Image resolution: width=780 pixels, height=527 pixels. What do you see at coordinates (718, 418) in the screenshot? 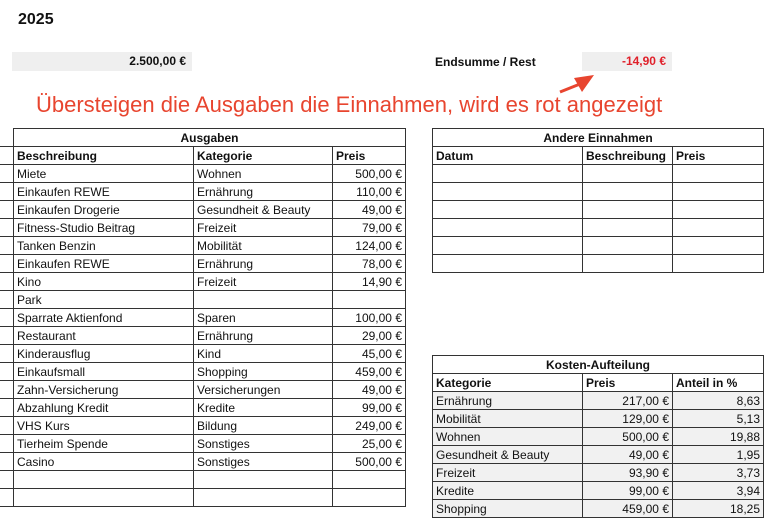
I see `cell: 5,13` at bounding box center [718, 418].